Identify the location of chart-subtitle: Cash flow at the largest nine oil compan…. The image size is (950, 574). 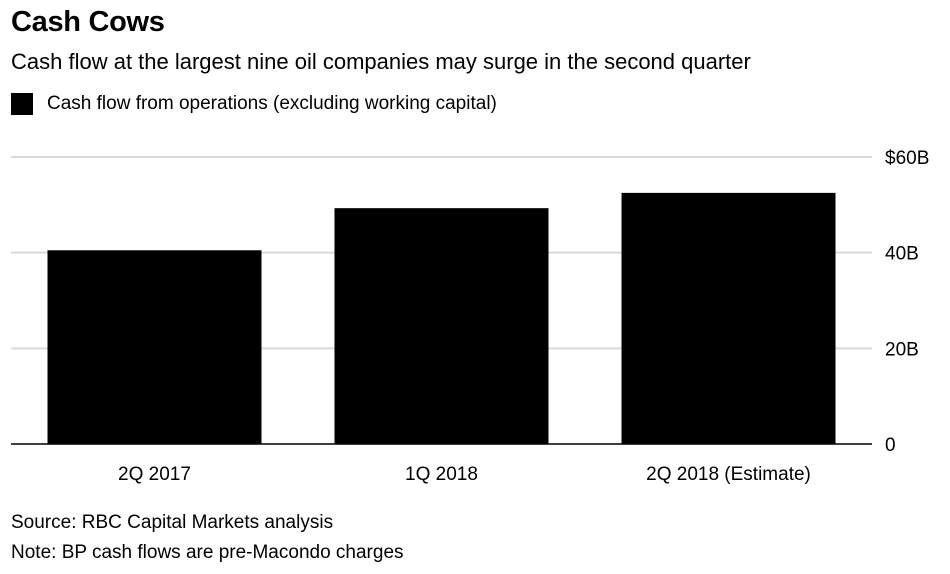
(381, 61).